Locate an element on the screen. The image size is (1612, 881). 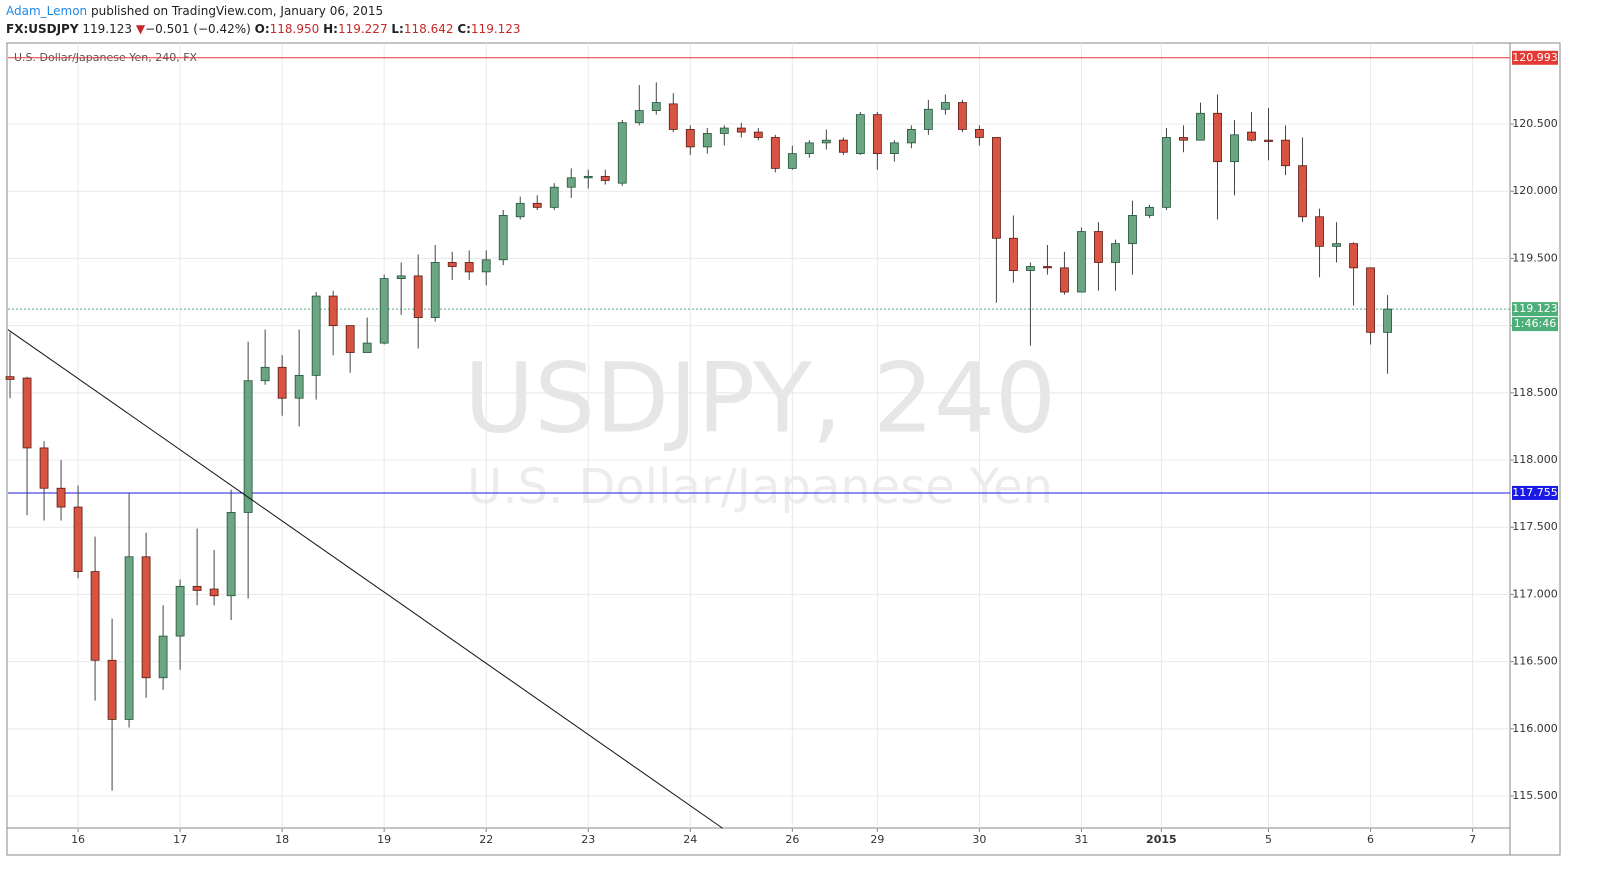
last-price: 119.123 is located at coordinates (107, 29).